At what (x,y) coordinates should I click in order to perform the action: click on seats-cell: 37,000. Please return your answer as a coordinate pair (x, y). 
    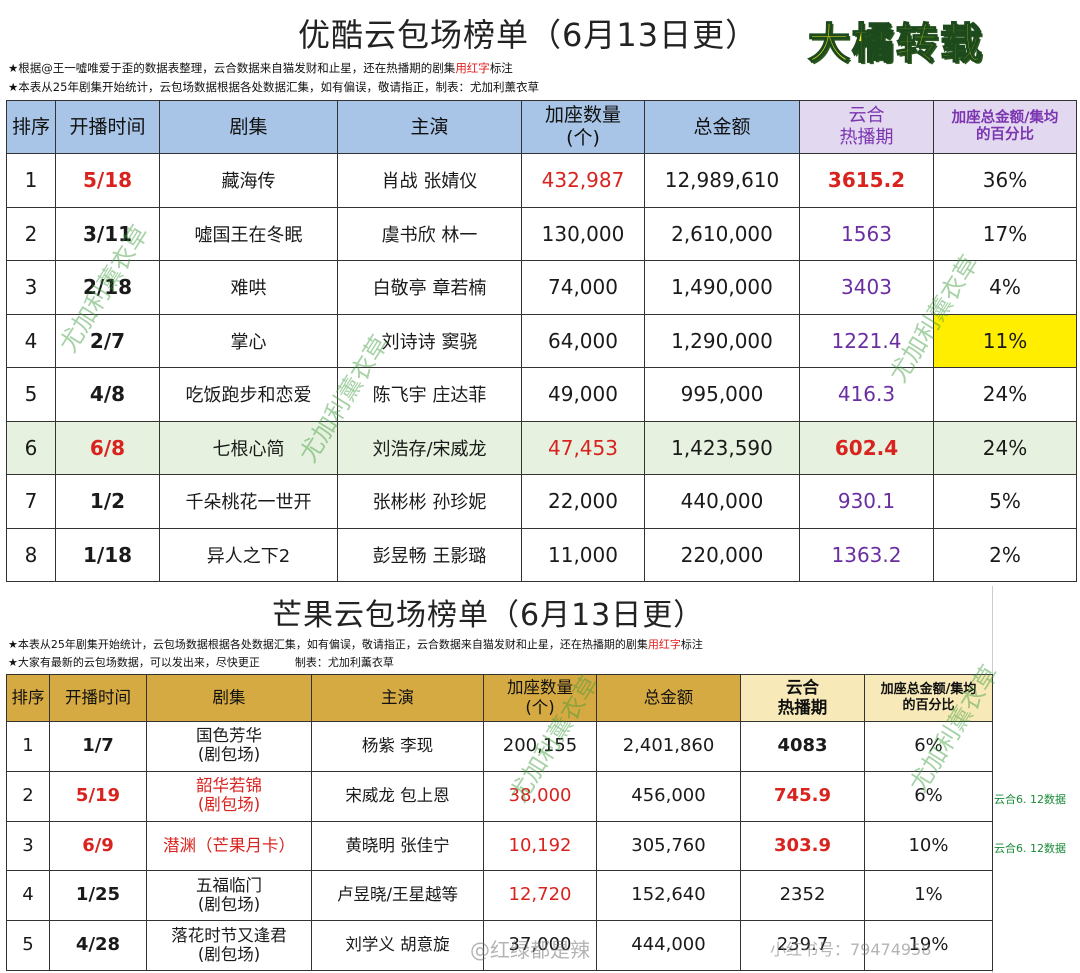
    Looking at the image, I should click on (540, 945).